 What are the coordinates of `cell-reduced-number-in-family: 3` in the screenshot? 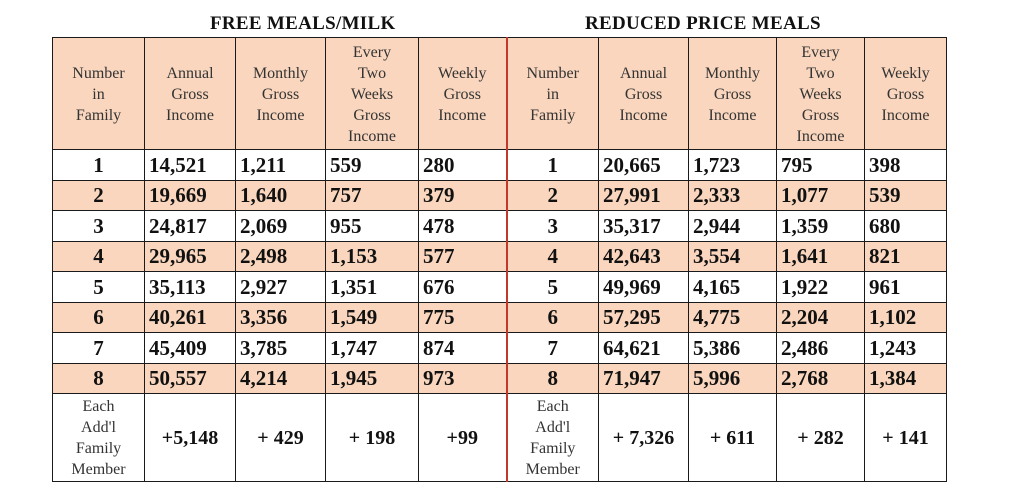 It's located at (552, 226).